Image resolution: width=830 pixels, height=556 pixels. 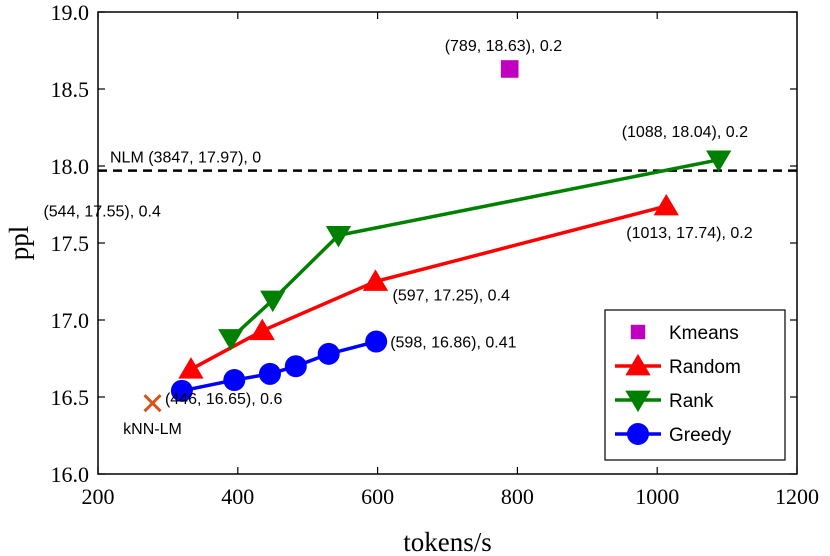 I want to click on x-tick-label-600: 600, so click(x=377, y=496).